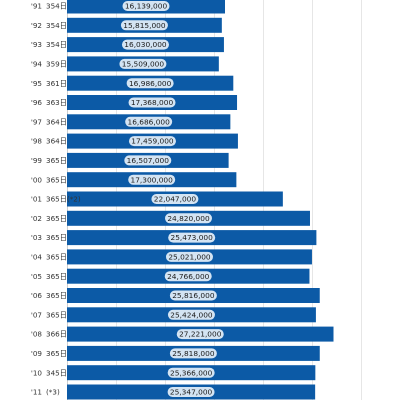  I want to click on year-label: '03, so click(36, 237).